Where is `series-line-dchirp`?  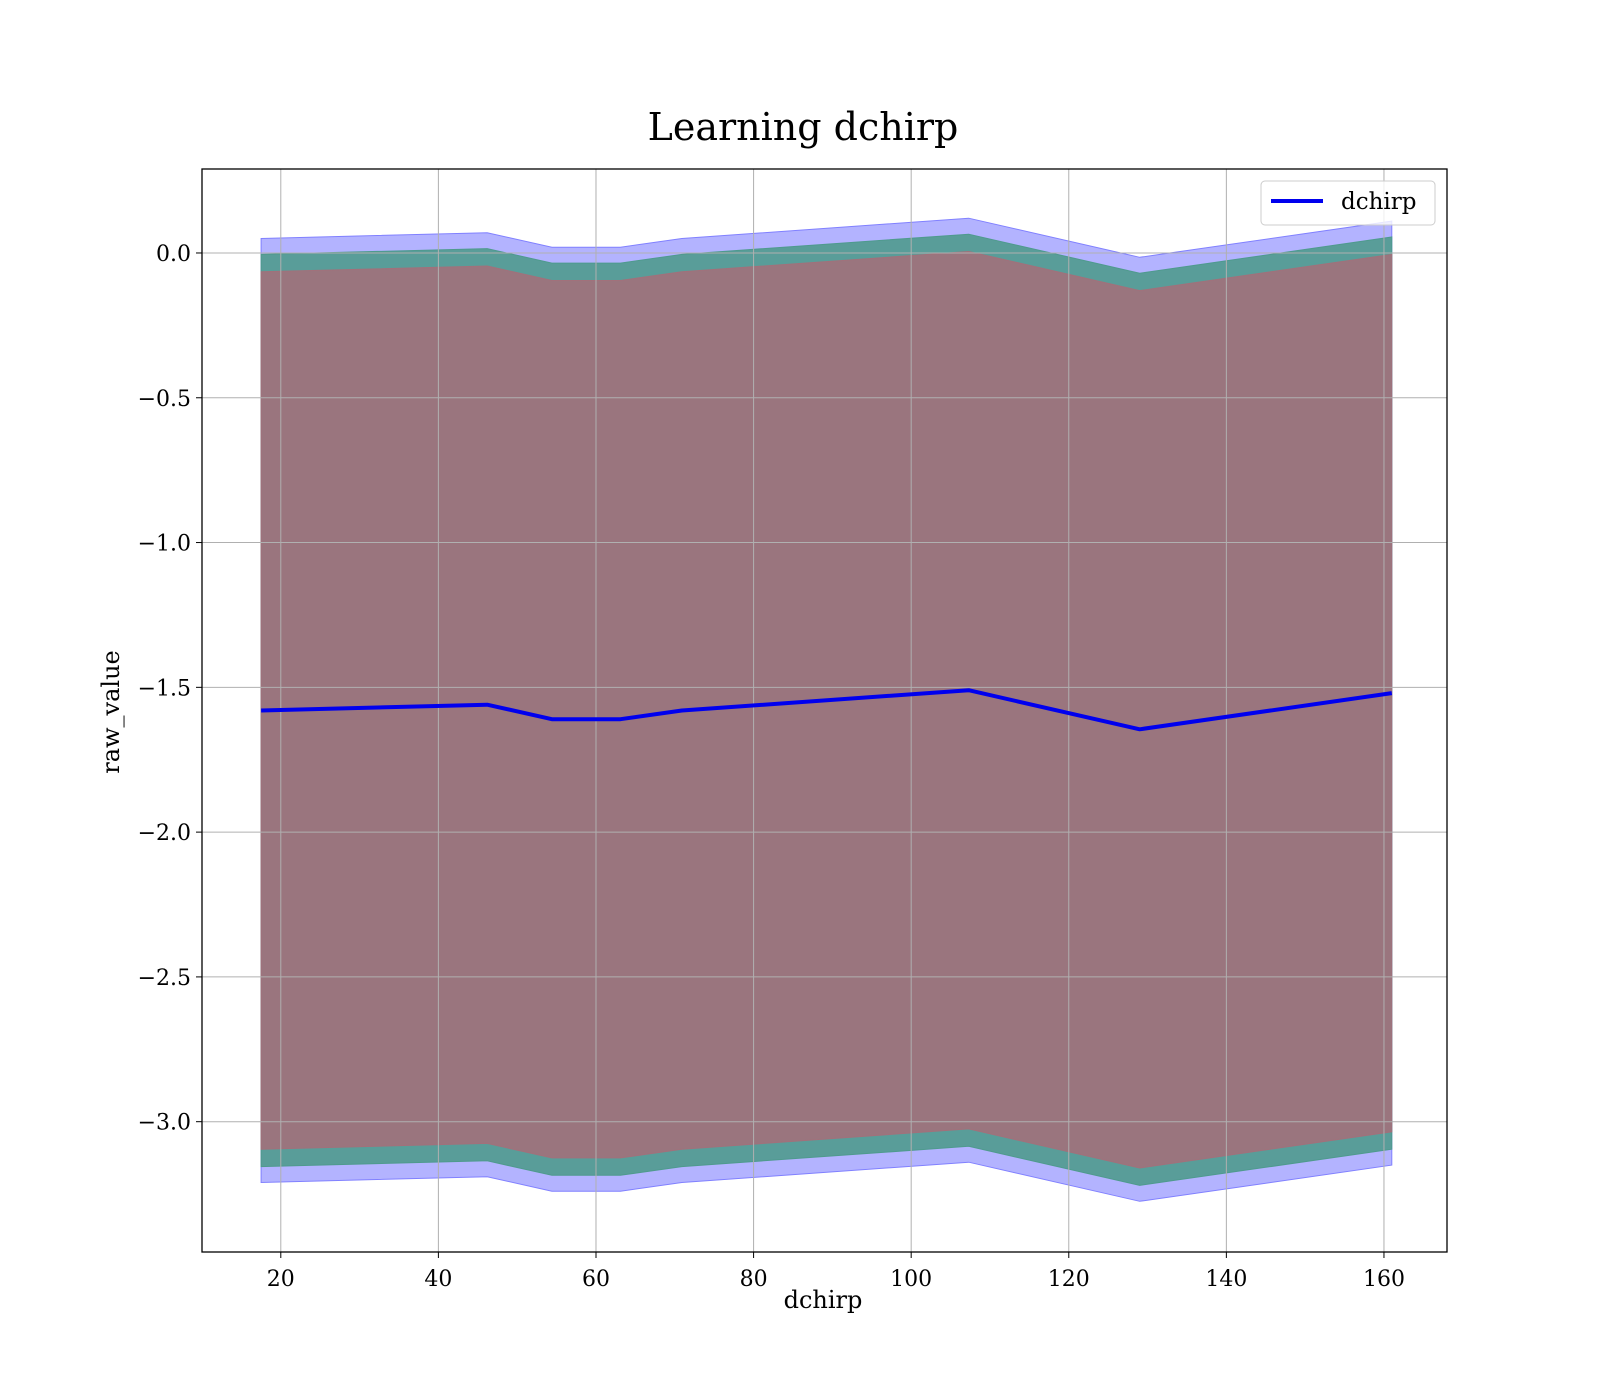 series-line-dchirp is located at coordinates (827, 710).